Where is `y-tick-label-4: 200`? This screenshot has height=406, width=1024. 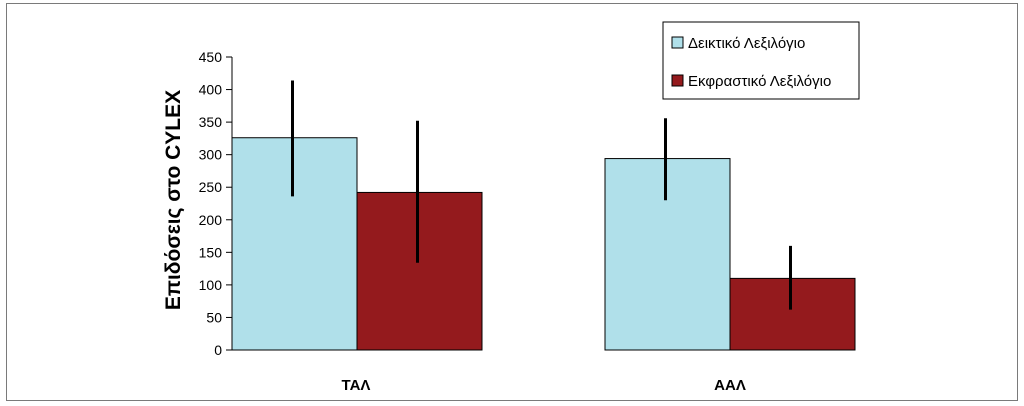
y-tick-label-4: 200 is located at coordinates (211, 220).